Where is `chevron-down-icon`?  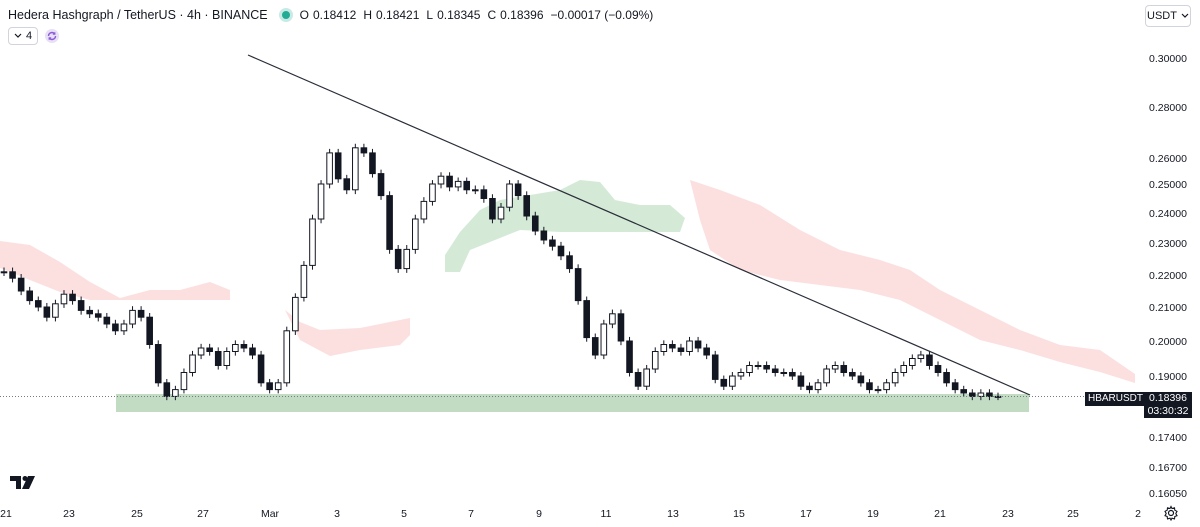 chevron-down-icon is located at coordinates (18, 35).